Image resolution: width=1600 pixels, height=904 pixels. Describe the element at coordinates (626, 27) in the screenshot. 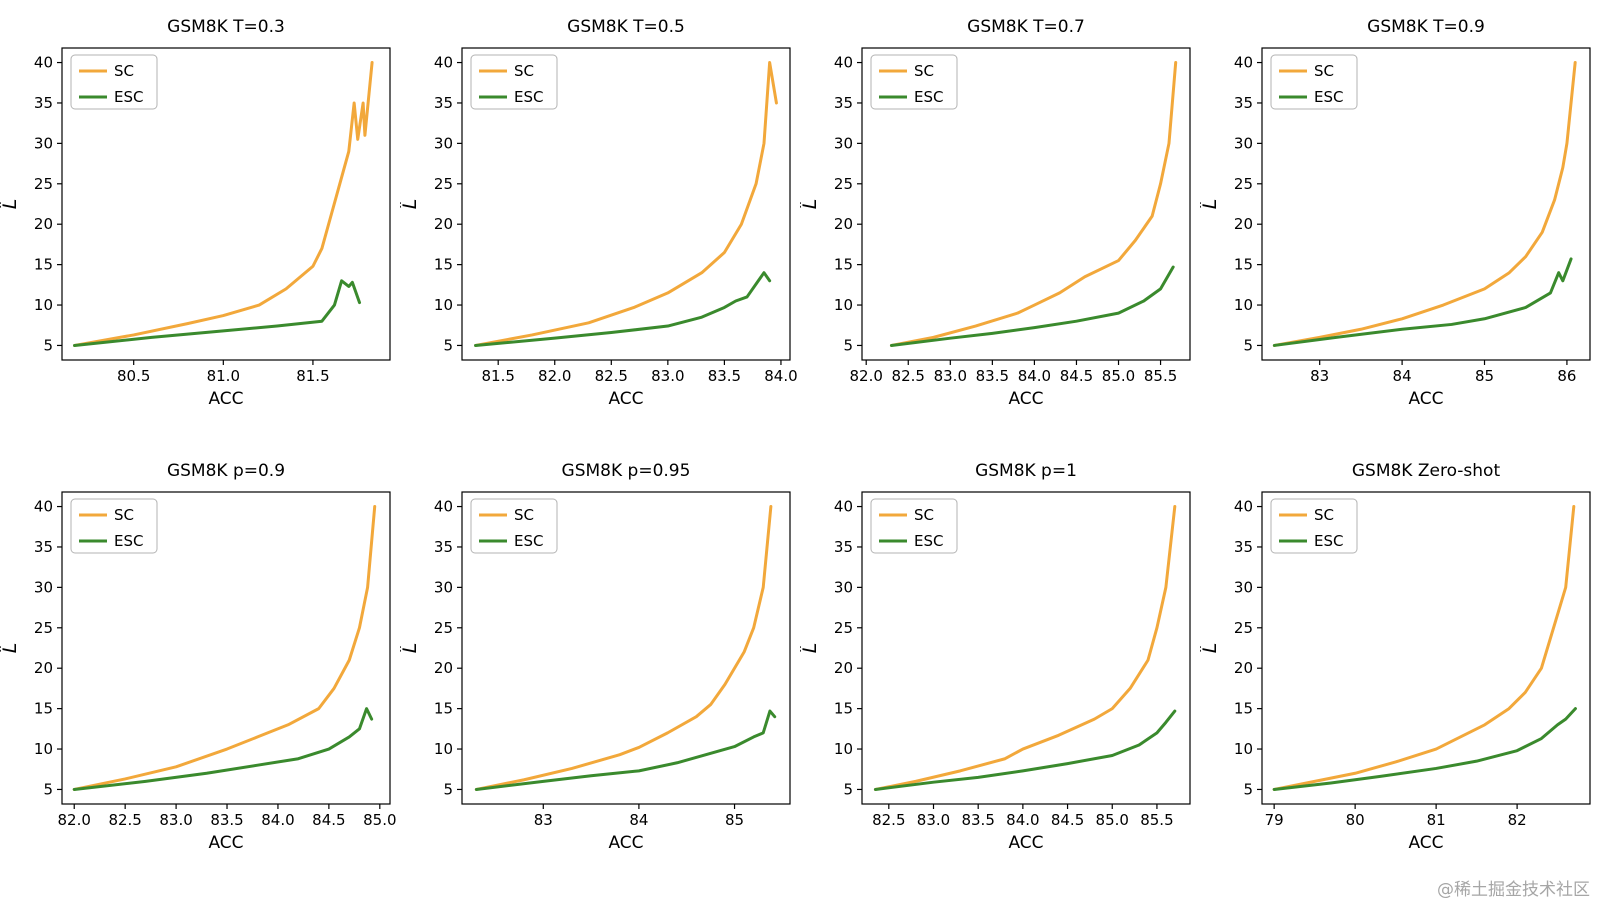

I see `chart-title: GSM8K T=0.5` at that location.